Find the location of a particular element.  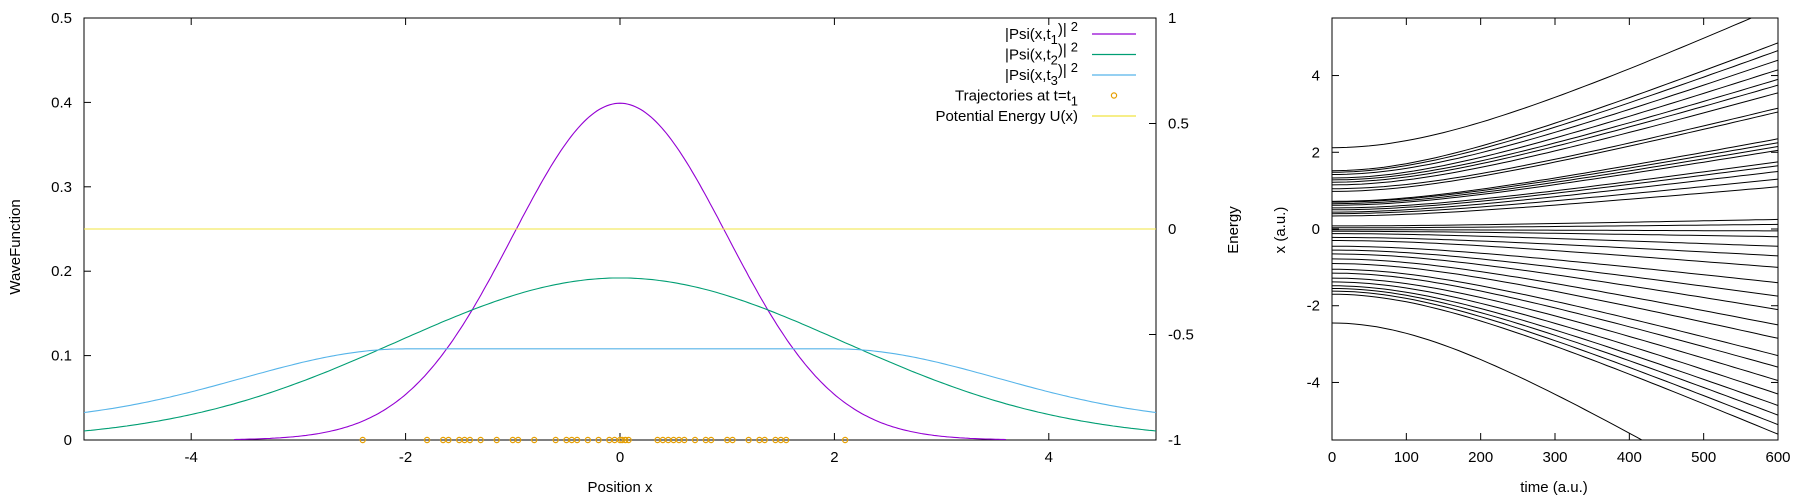

left-x-tick-label: 0 is located at coordinates (620, 457).